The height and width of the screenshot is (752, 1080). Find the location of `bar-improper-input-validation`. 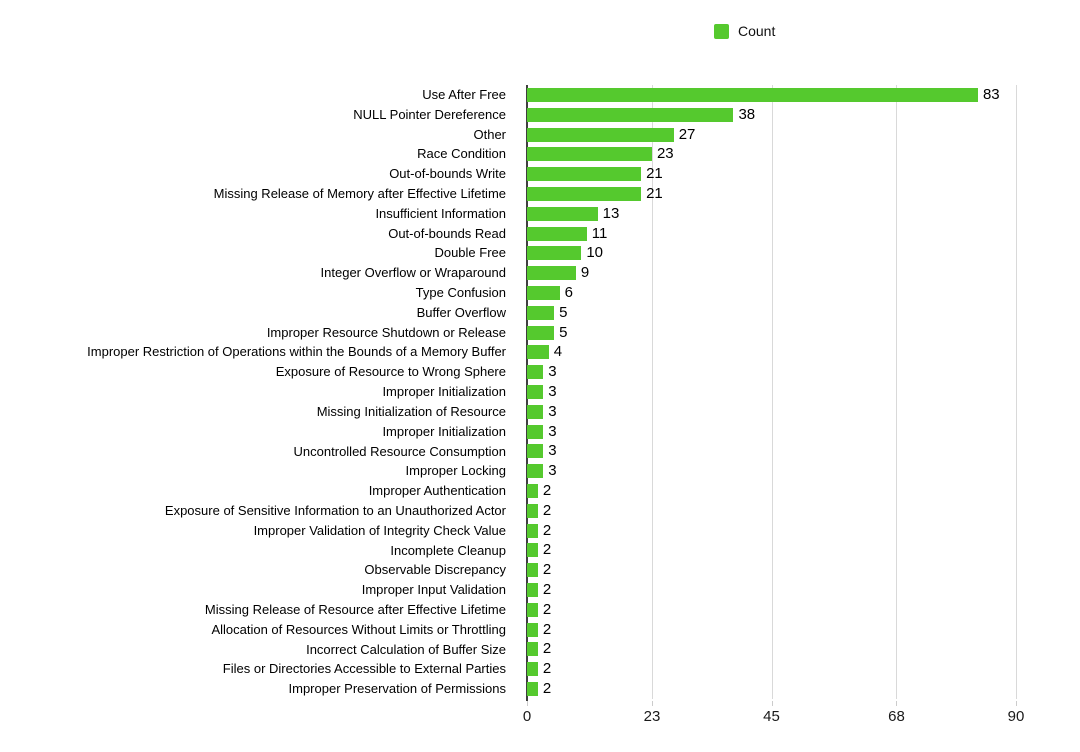

bar-improper-input-validation is located at coordinates (532, 590).